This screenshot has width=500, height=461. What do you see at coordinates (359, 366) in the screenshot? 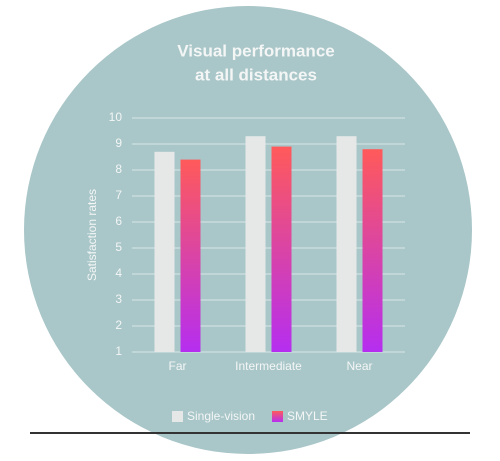
I see `x-tick-label: Near` at bounding box center [359, 366].